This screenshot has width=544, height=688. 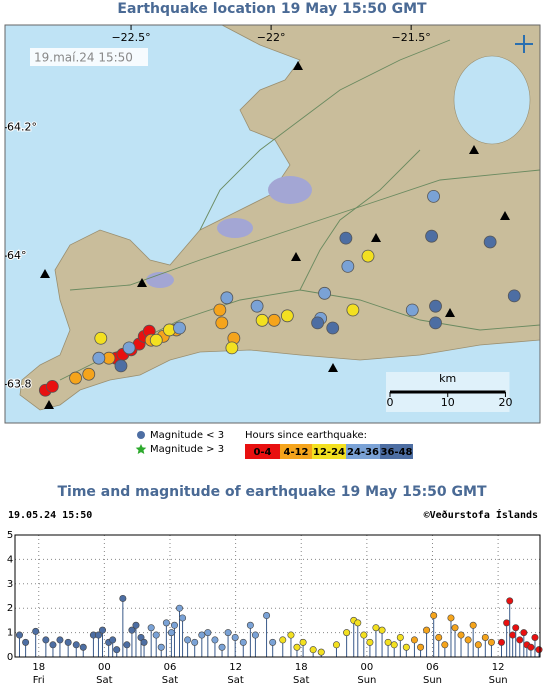 I want to click on y-tick-label: 1, so click(x=10, y=633).